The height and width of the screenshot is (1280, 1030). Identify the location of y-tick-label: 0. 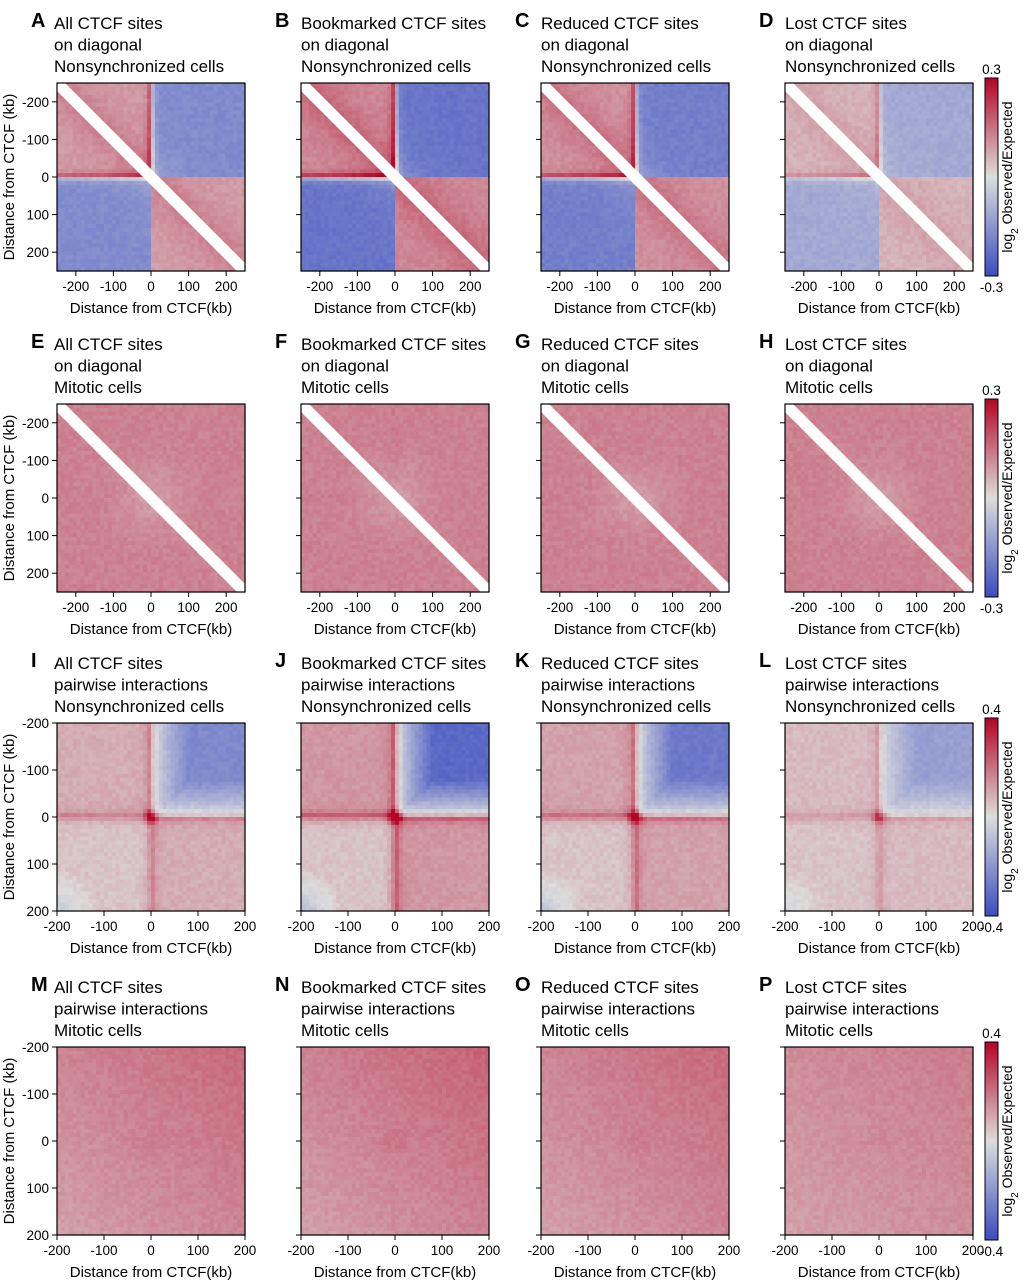
(45, 177).